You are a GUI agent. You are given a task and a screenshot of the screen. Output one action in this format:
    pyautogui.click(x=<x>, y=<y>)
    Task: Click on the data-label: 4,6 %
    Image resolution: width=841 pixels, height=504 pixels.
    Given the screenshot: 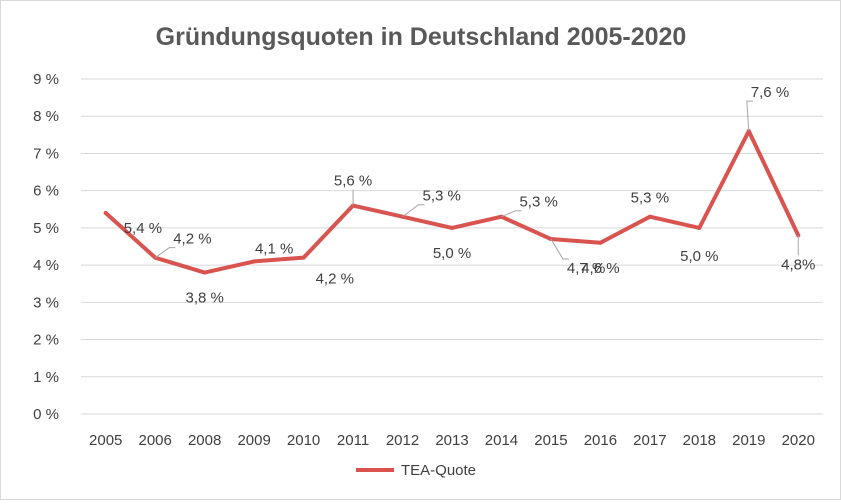 What is the action you would take?
    pyautogui.click(x=600, y=268)
    